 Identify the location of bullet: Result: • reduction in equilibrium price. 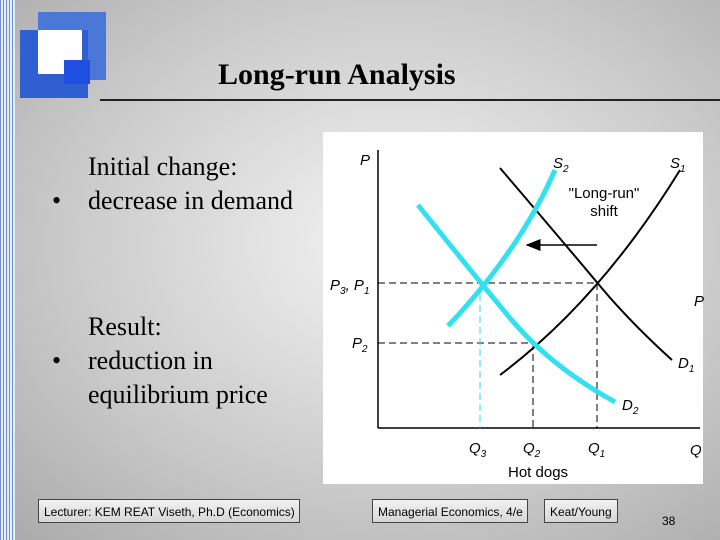
(187, 361).